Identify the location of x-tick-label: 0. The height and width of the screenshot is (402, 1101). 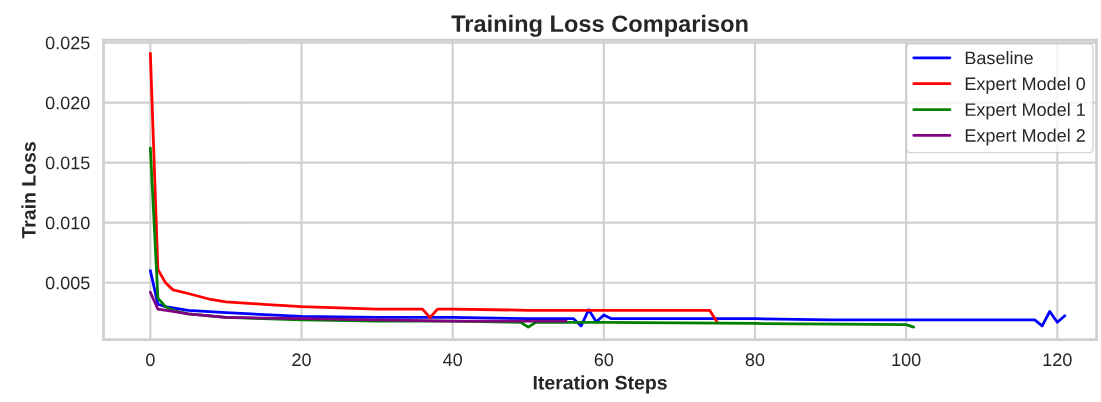
(150, 360).